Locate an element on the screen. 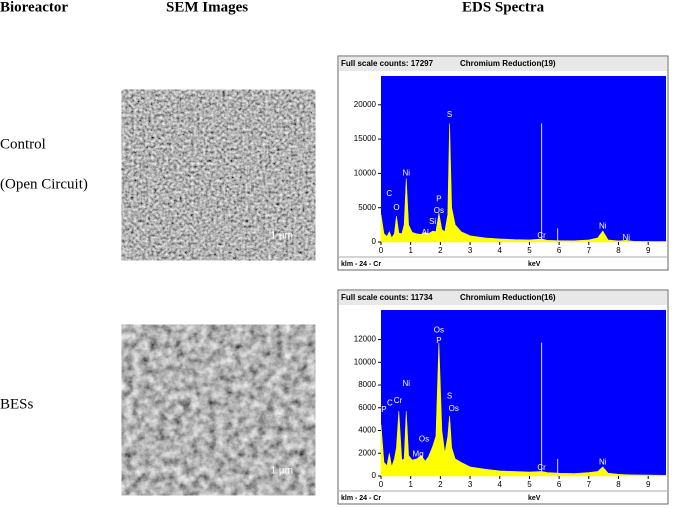 Image resolution: width=685 pixels, height=508 pixels. spectrum-title: Chromium Reduction(19) is located at coordinates (508, 63).